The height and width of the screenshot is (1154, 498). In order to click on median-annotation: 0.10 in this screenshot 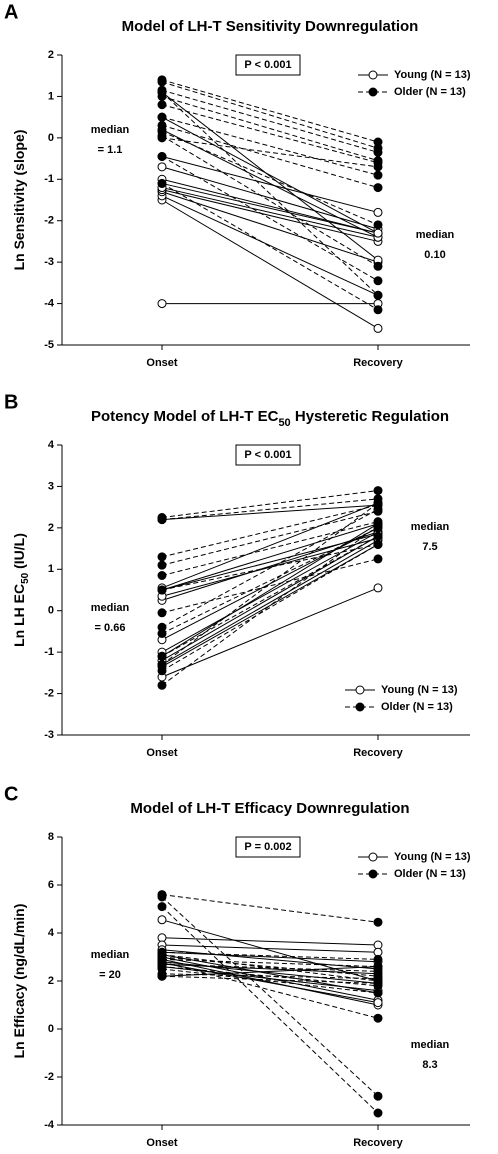, I will do `click(434, 255)`.